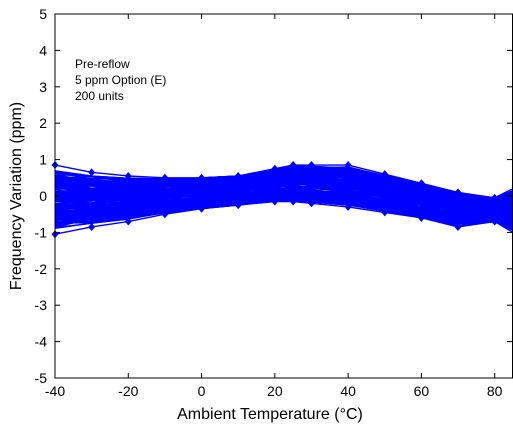  Describe the element at coordinates (43, 50) in the screenshot. I see `y-tick-label: 4` at that location.